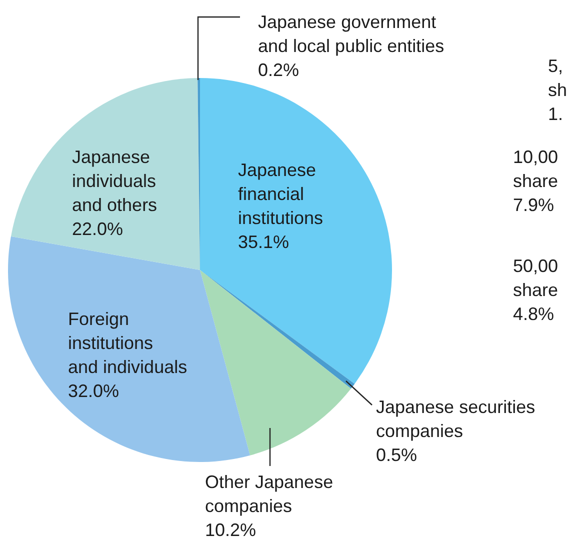  What do you see at coordinates (269, 494) in the screenshot?
I see `slice-label: Other Japanese companies` at bounding box center [269, 494].